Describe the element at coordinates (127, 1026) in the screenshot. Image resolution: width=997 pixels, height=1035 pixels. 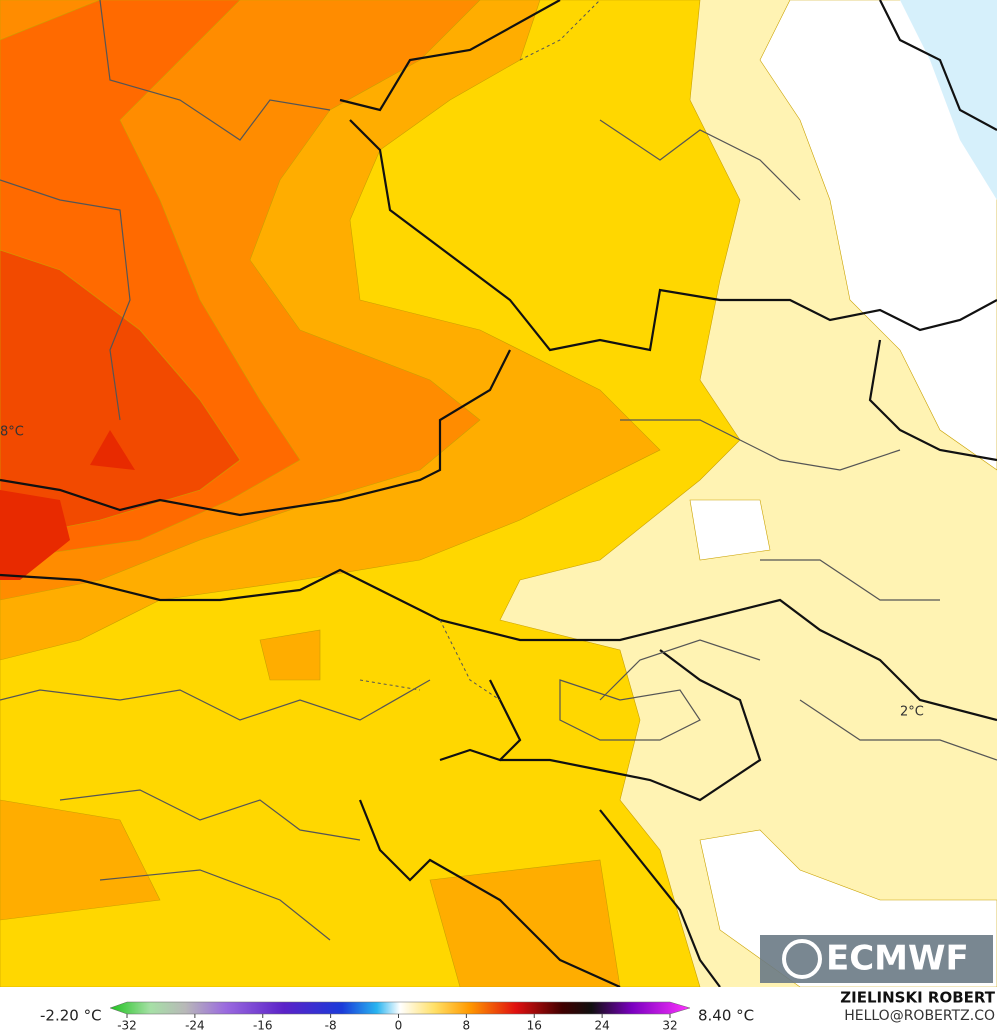
I see `colorbar-tick-label: -32` at that location.